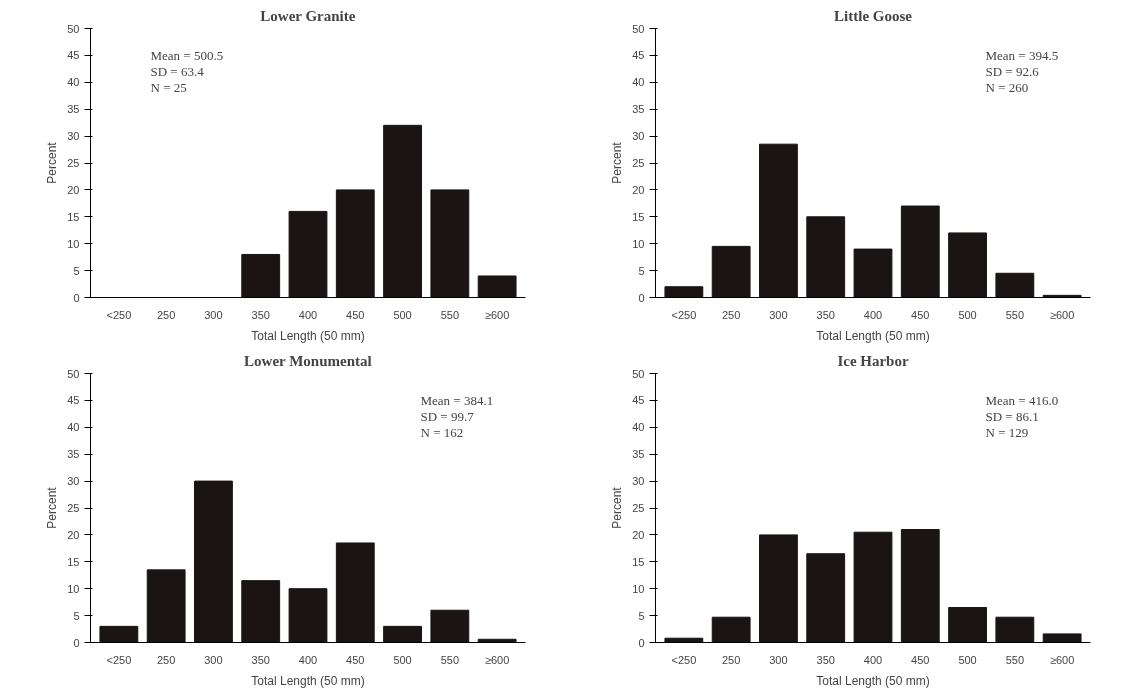  Describe the element at coordinates (168, 87) in the screenshot. I see `annotation: N = 25` at that location.